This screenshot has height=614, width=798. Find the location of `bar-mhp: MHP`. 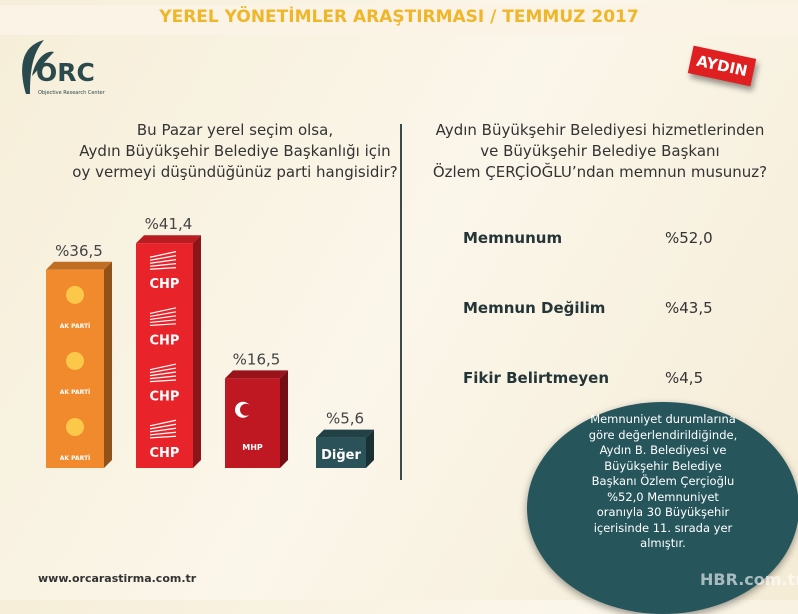

bar-mhp: MHP is located at coordinates (256, 419).